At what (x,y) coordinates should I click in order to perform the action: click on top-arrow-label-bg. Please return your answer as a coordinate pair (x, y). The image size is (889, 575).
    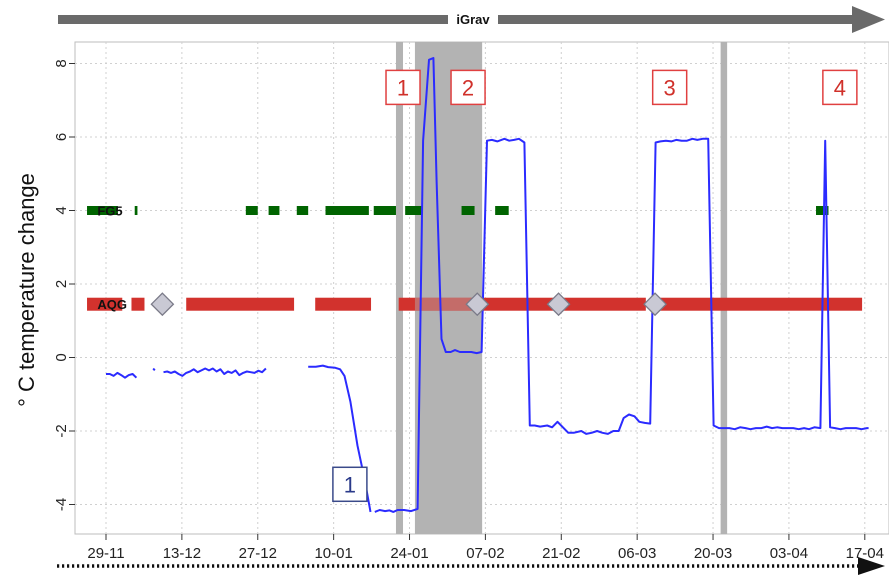
    Looking at the image, I should click on (473, 19).